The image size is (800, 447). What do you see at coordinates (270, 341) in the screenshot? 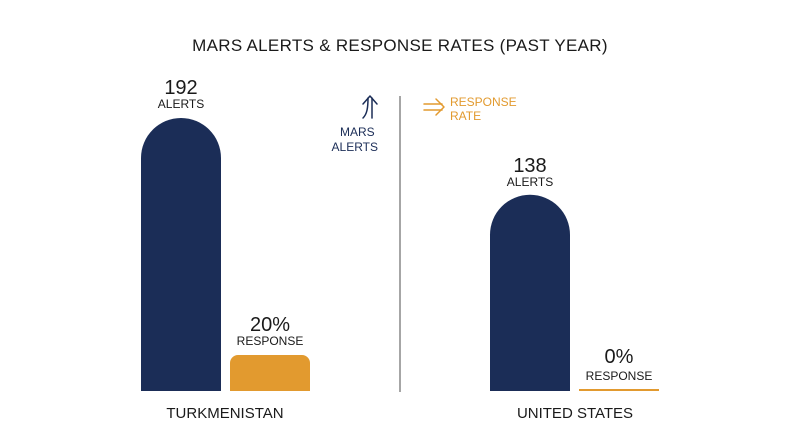
I see `response-unit-label-turkmenistan: RESPONSE` at bounding box center [270, 341].